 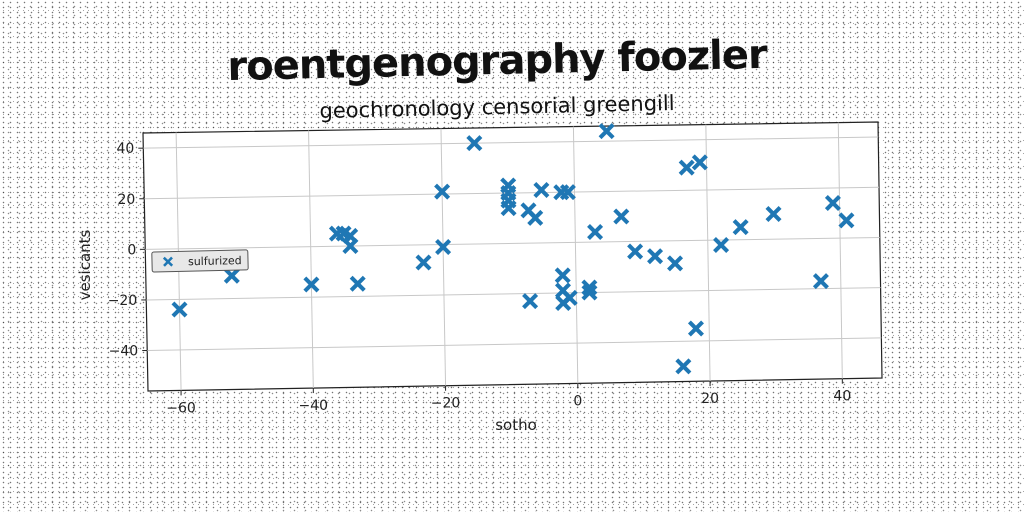 I want to click on y-tick-label: −20, so click(x=123, y=301).